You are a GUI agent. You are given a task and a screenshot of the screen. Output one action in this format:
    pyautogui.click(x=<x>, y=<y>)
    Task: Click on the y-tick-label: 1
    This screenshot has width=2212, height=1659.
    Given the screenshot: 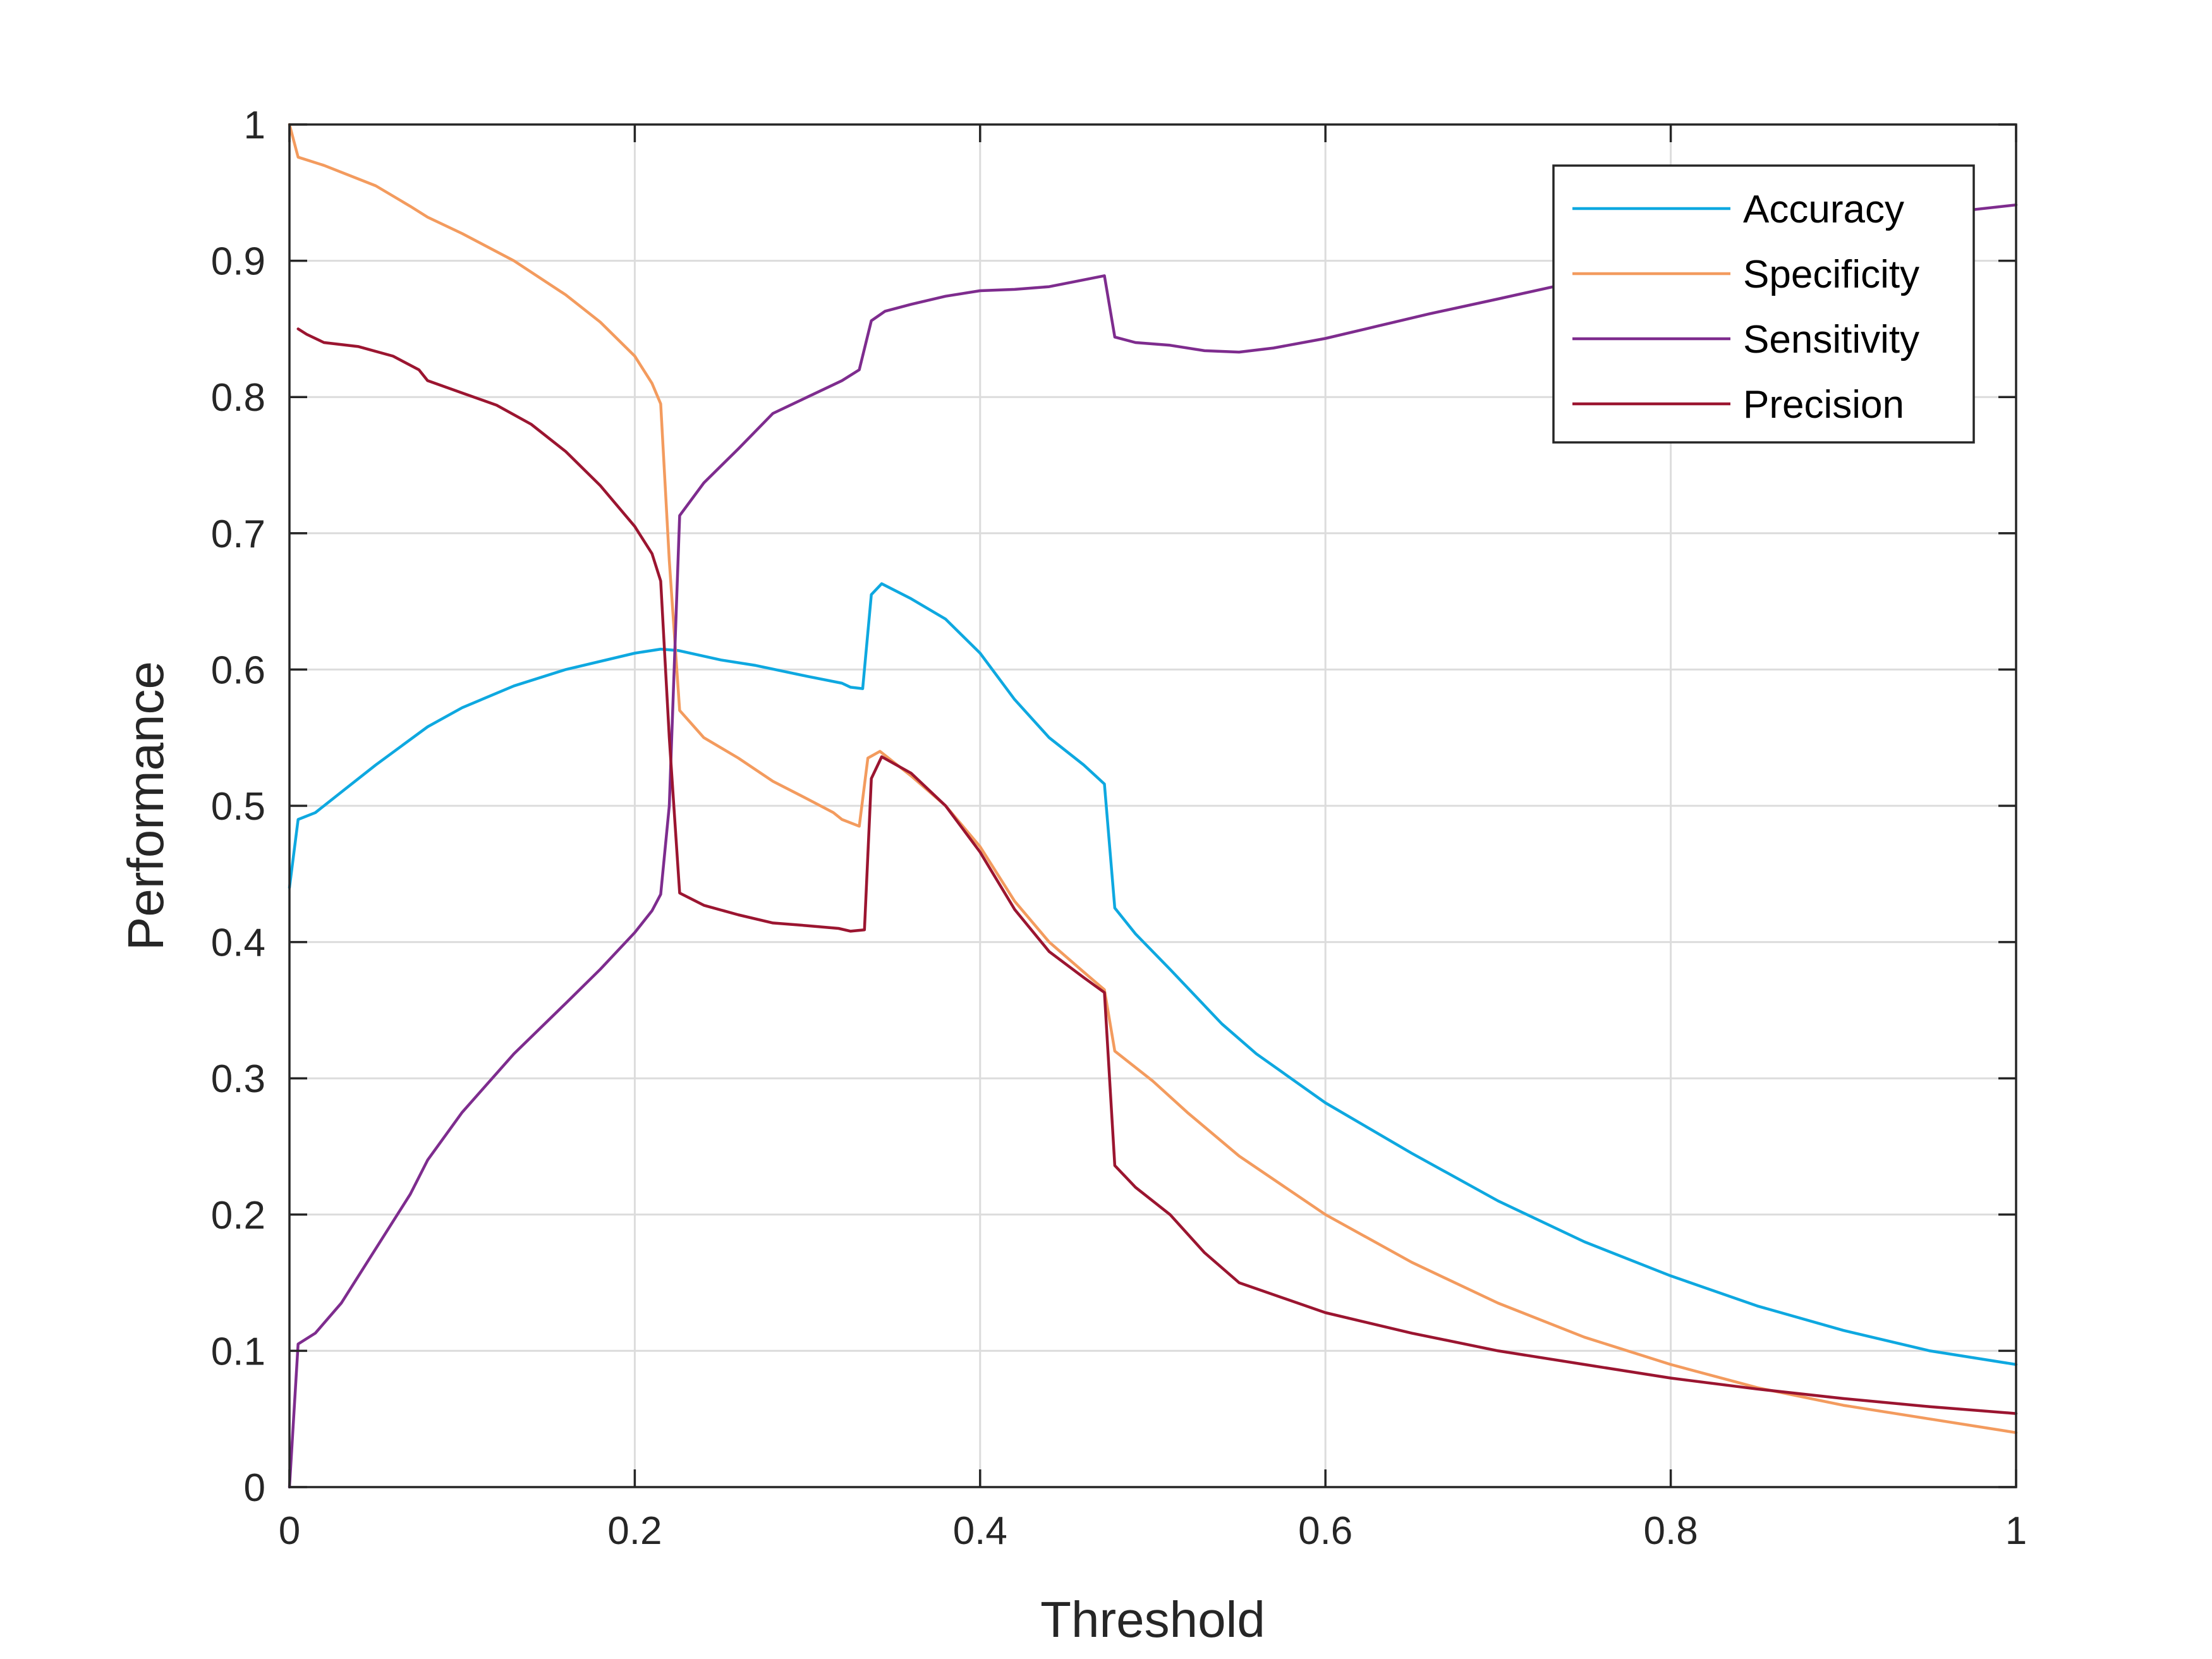 What is the action you would take?
    pyautogui.click(x=254, y=125)
    